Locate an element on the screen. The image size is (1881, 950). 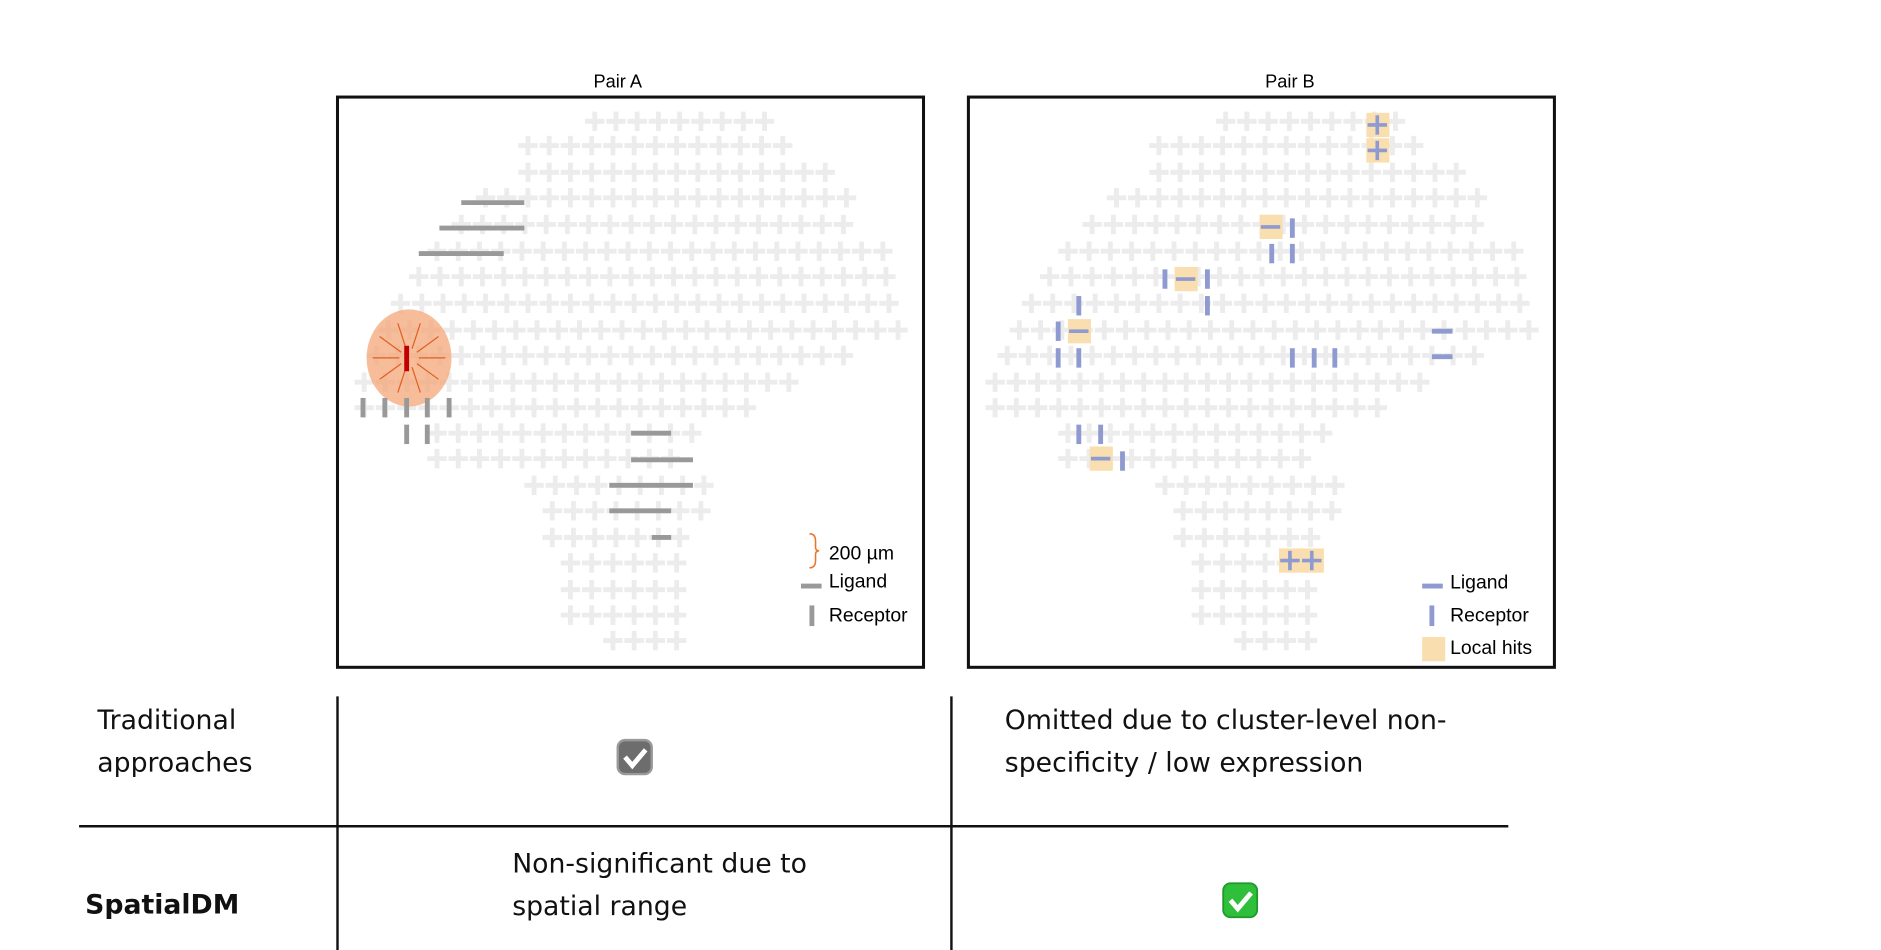
method-label: SpatialDM is located at coordinates (162, 905).